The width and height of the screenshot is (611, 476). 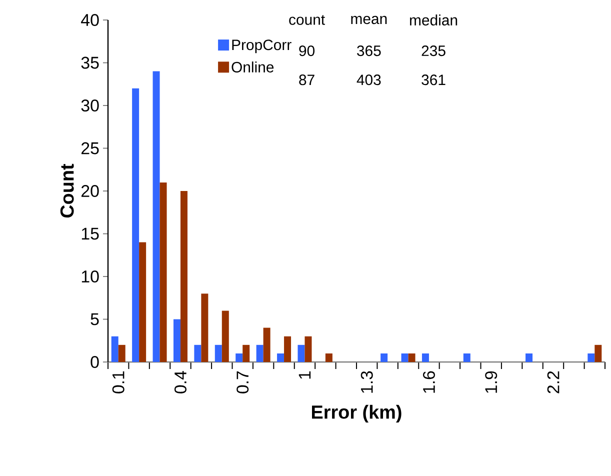 What do you see at coordinates (253, 66) in the screenshot?
I see `legend-label: Online` at bounding box center [253, 66].